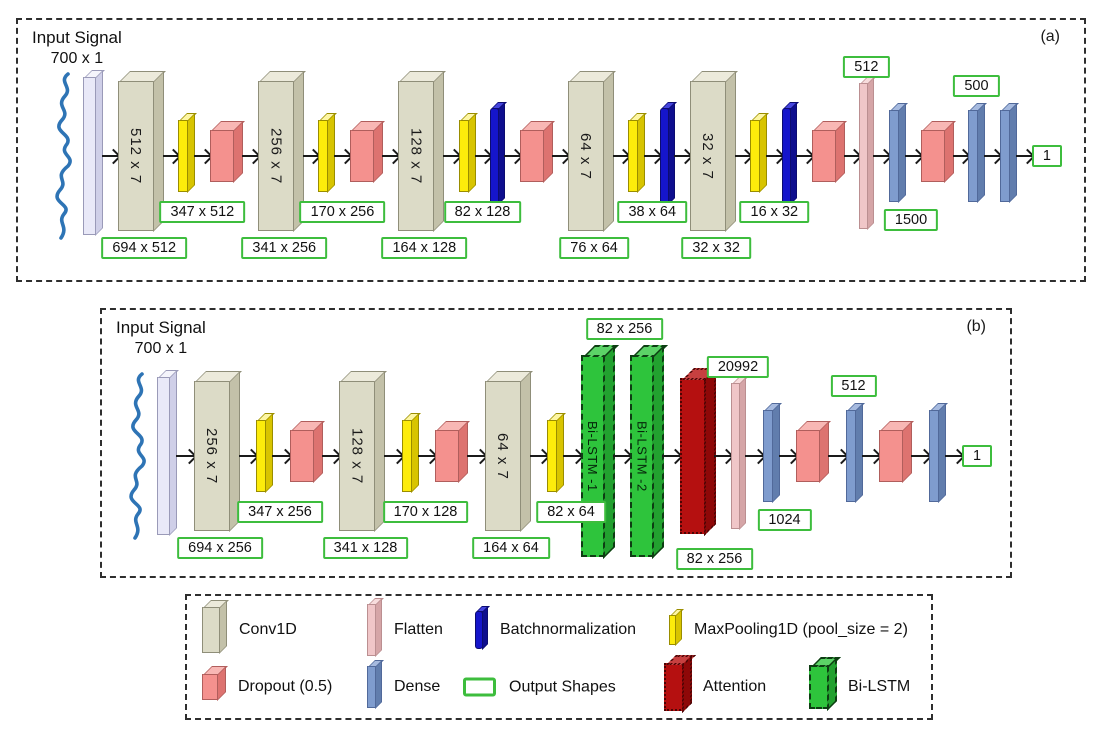 This screenshot has width=1100, height=732. Describe the element at coordinates (624, 329) in the screenshot. I see `output-shape-label: 82 x 256` at that location.